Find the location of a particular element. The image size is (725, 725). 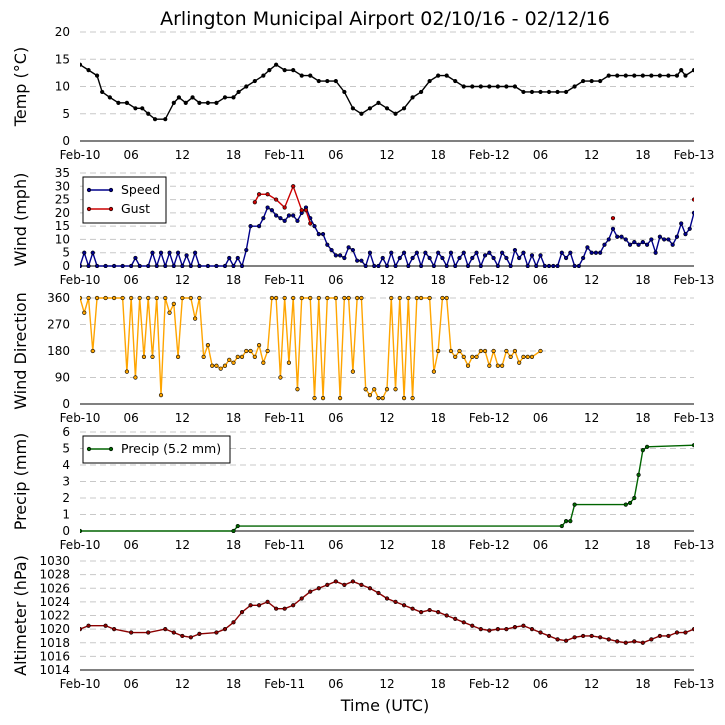

x-tick-label-precip: 12 is located at coordinates (386, 545).